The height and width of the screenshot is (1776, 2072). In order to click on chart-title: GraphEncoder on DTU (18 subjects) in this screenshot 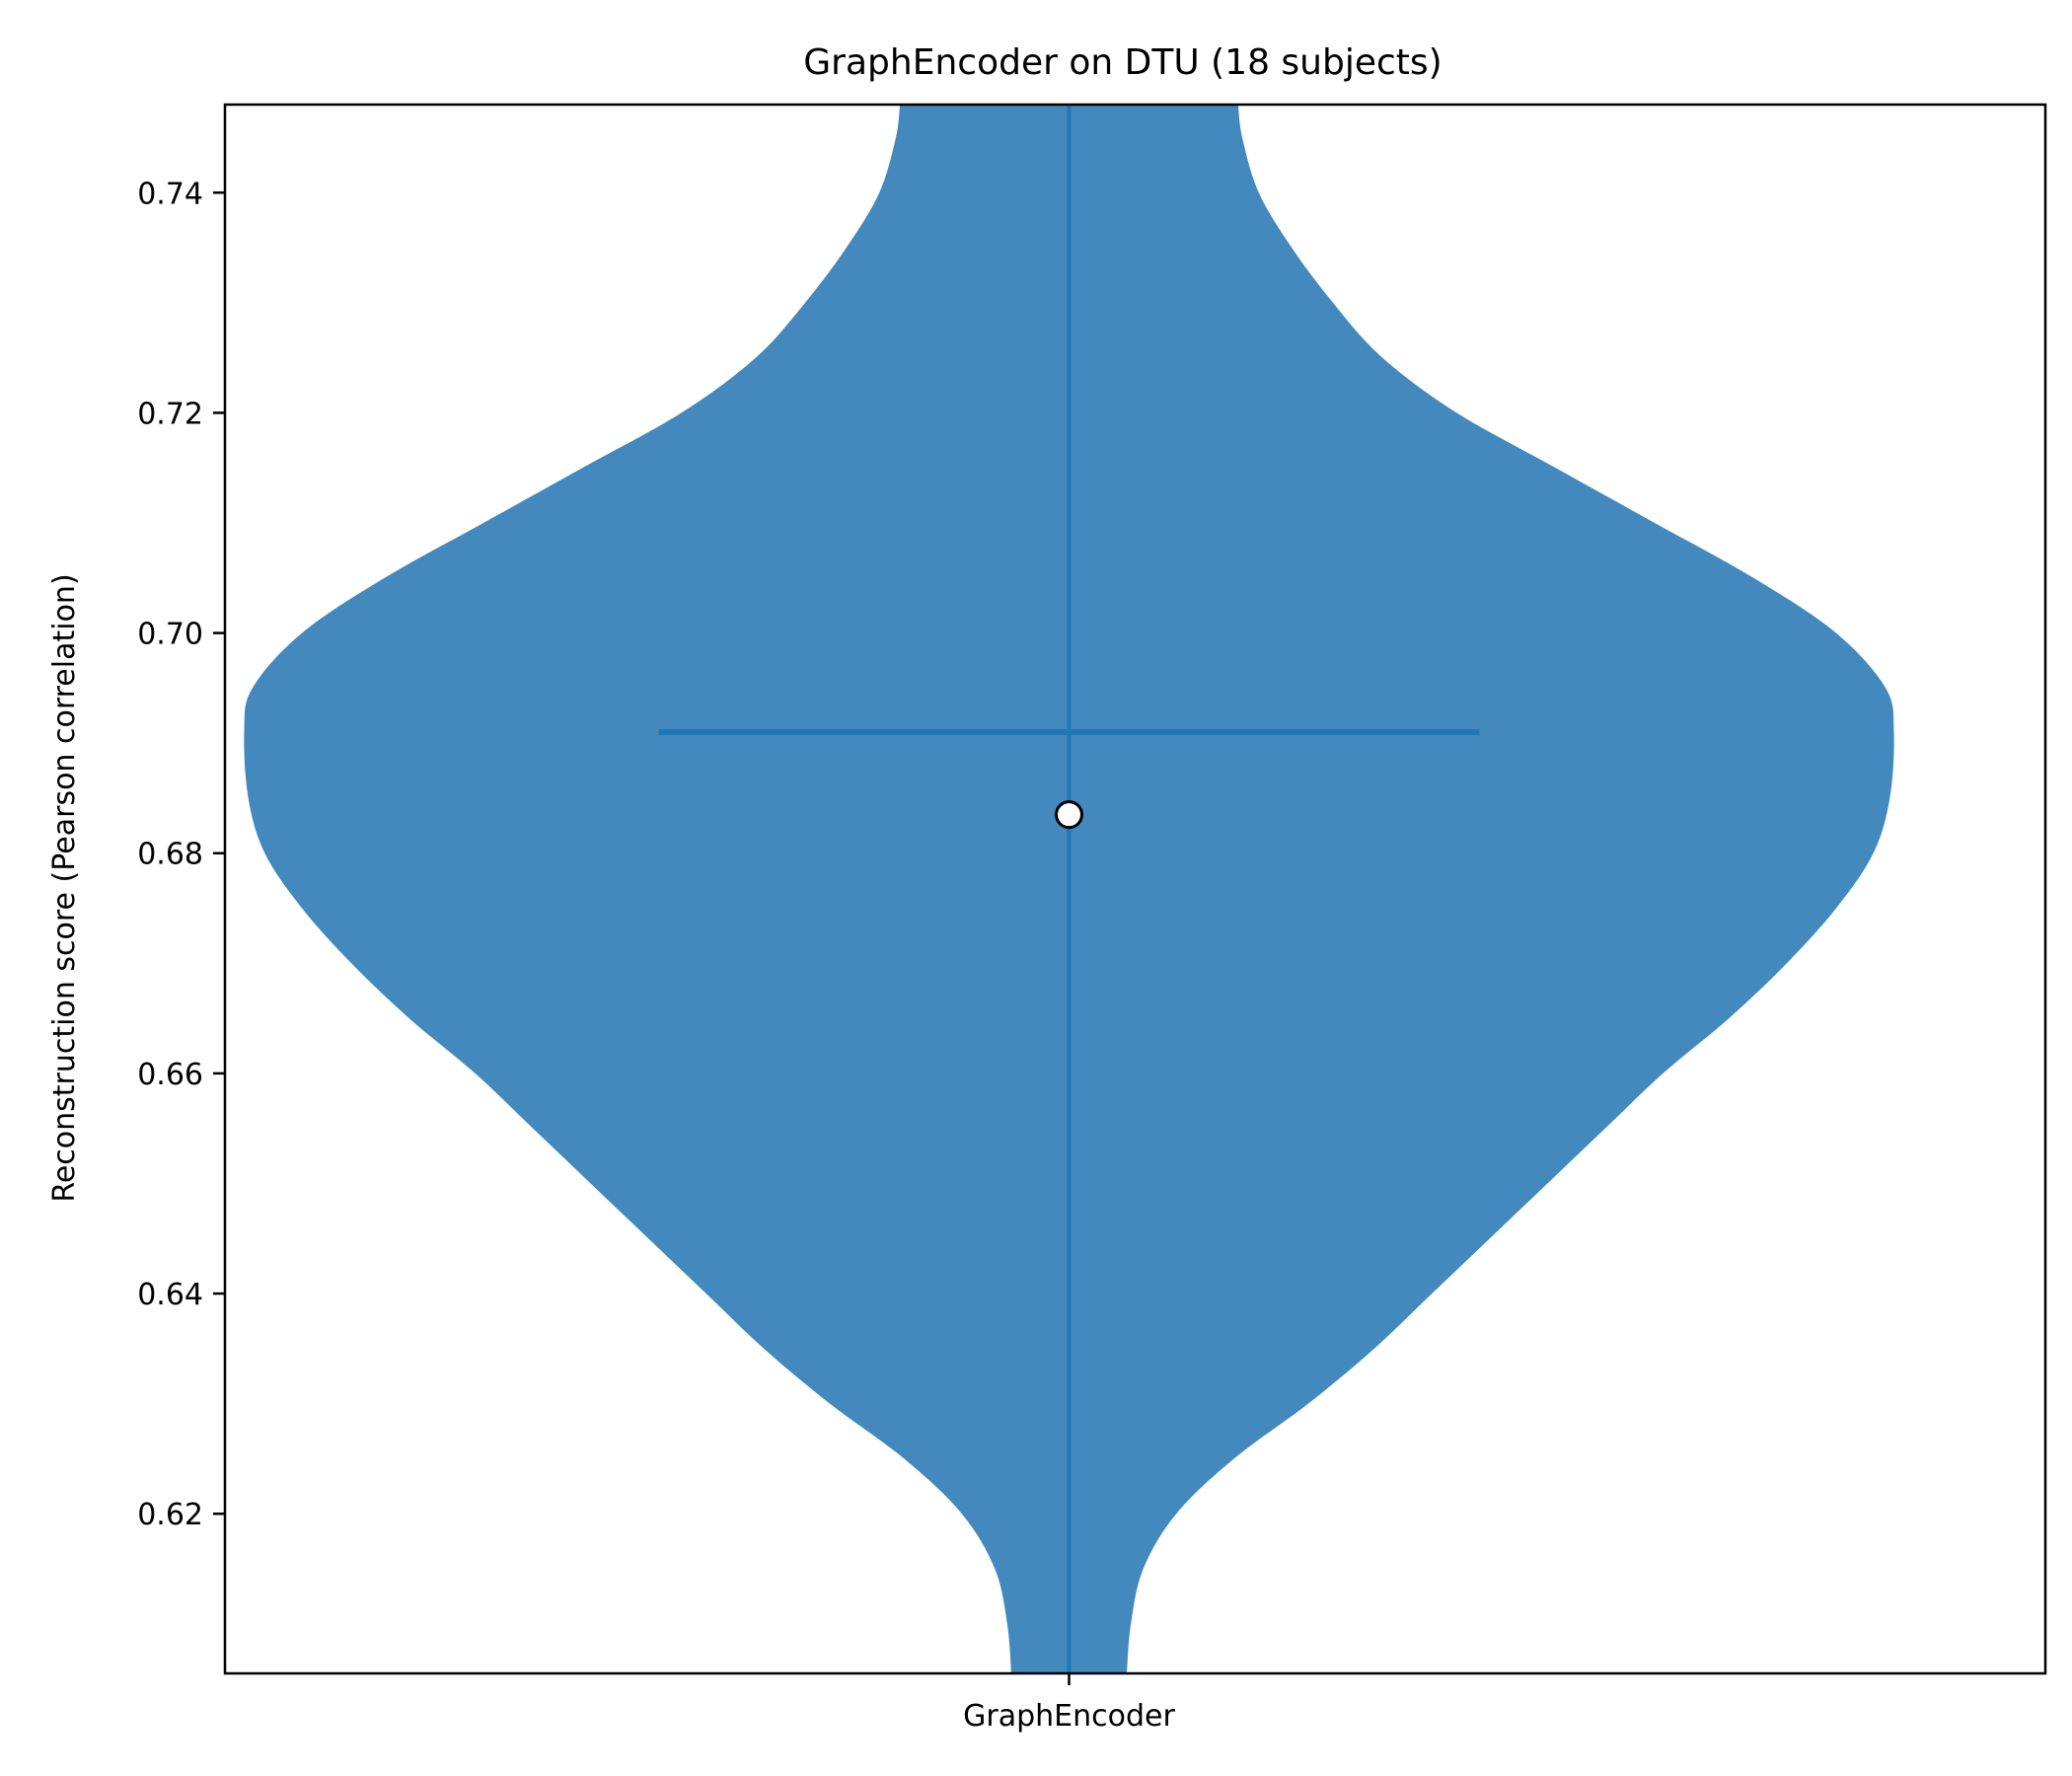, I will do `click(1122, 62)`.